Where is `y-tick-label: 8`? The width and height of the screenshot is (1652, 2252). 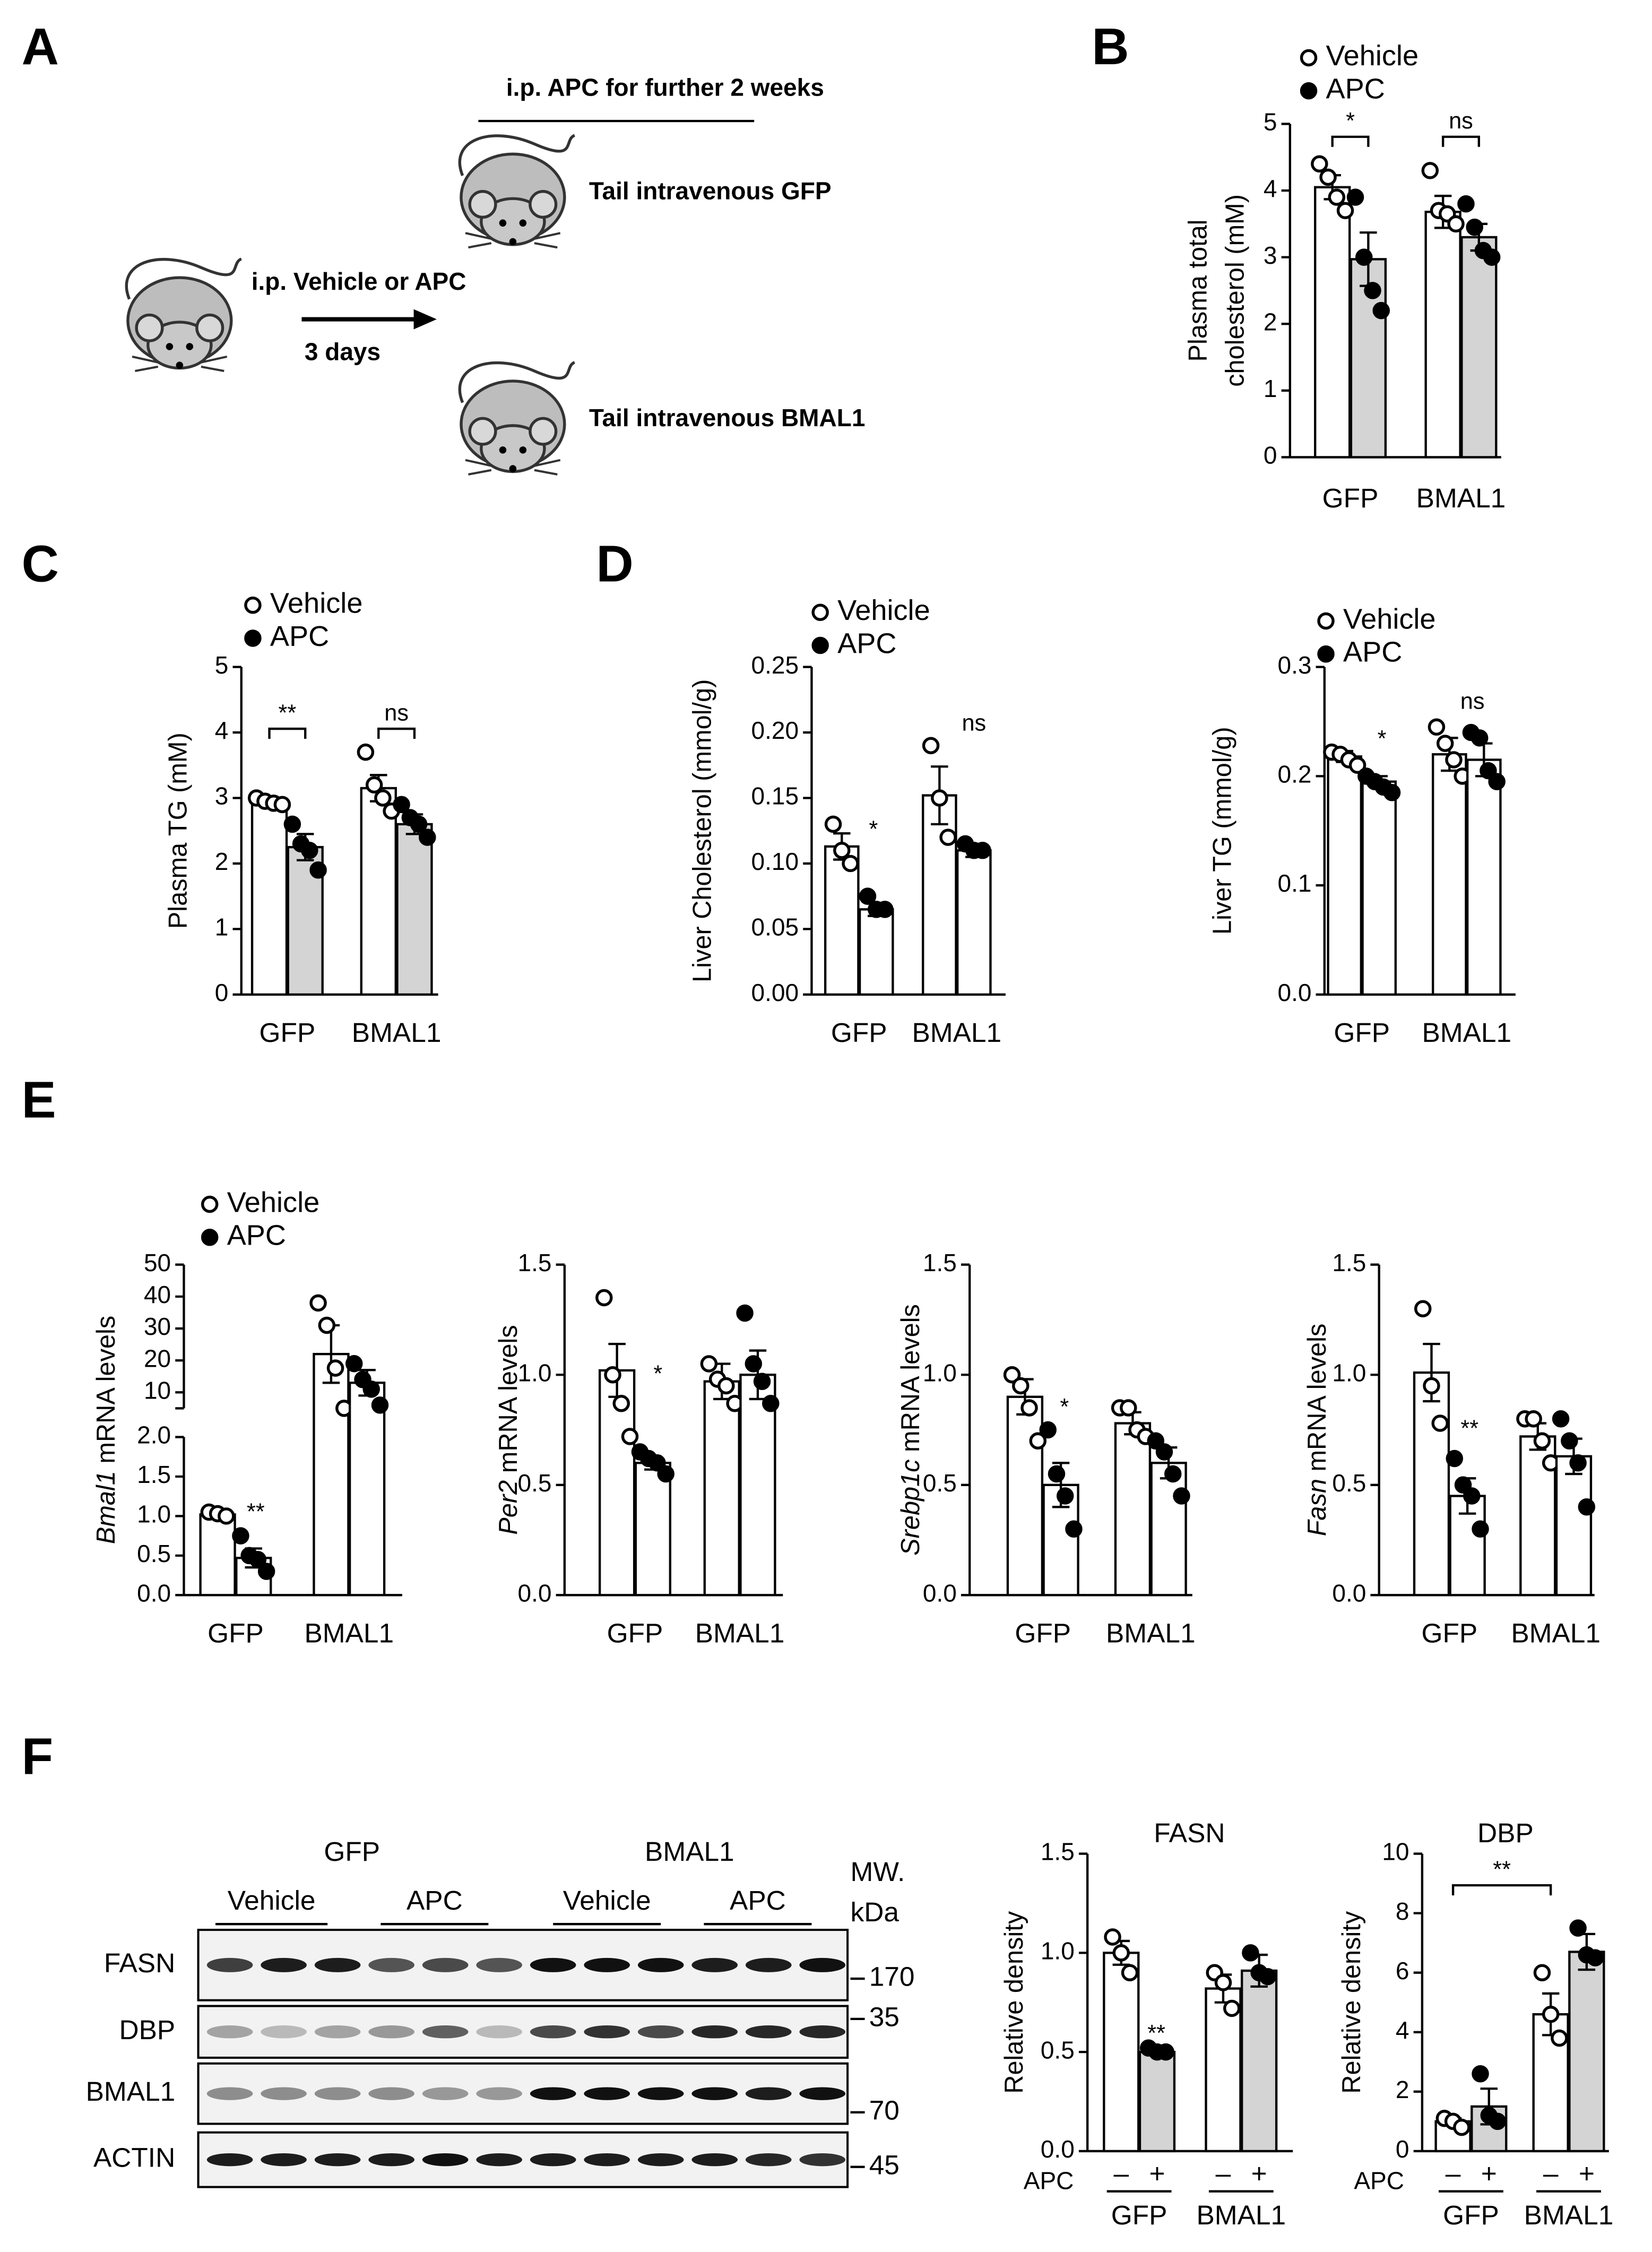
y-tick-label: 8 is located at coordinates (1403, 1911).